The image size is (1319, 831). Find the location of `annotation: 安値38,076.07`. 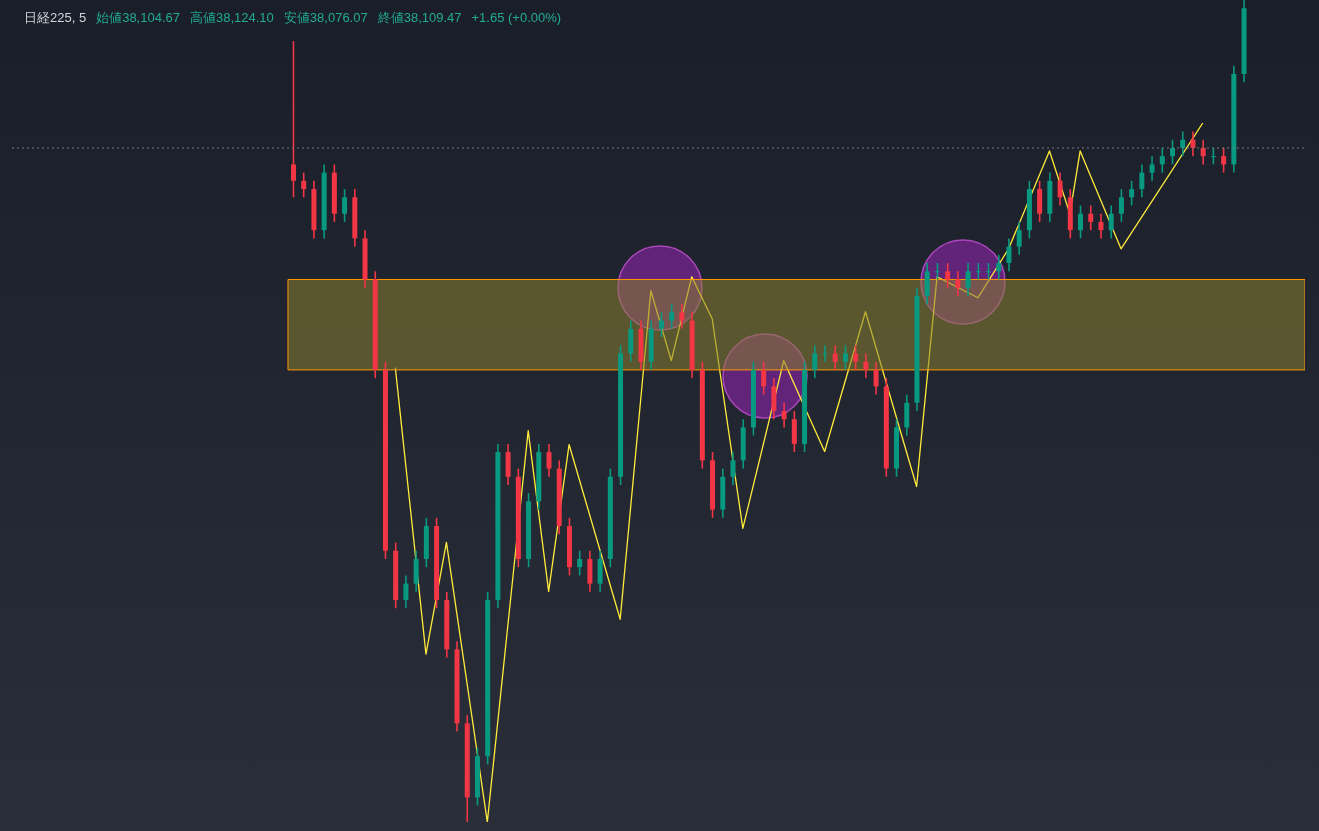

annotation: 安値38,076.07 is located at coordinates (325, 17).